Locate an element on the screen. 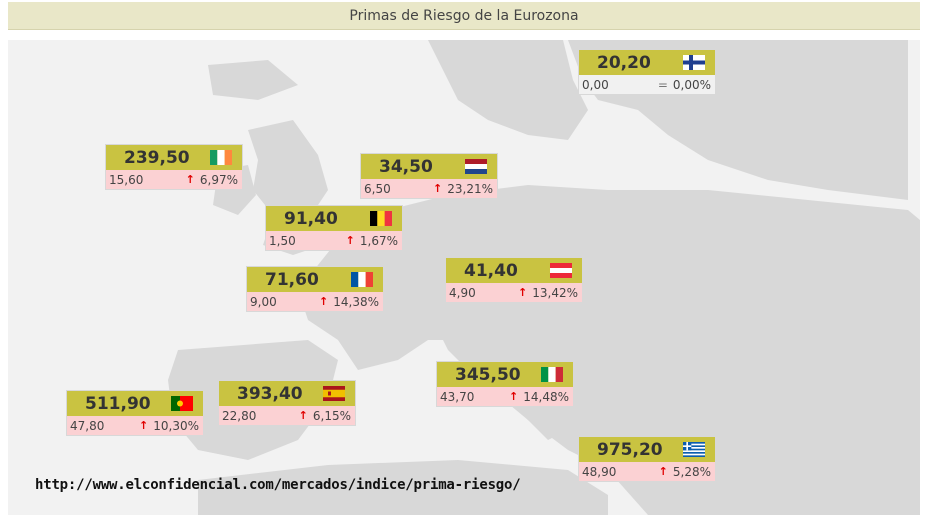 This screenshot has height=515, width=928. country-card-austria: 41,40 4,90 ↑ 13,42% is located at coordinates (514, 280).